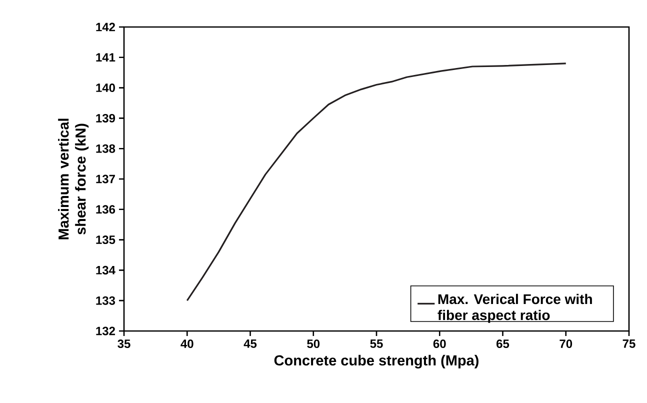  Describe the element at coordinates (376, 344) in the screenshot. I see `x-tick-label: 55` at that location.